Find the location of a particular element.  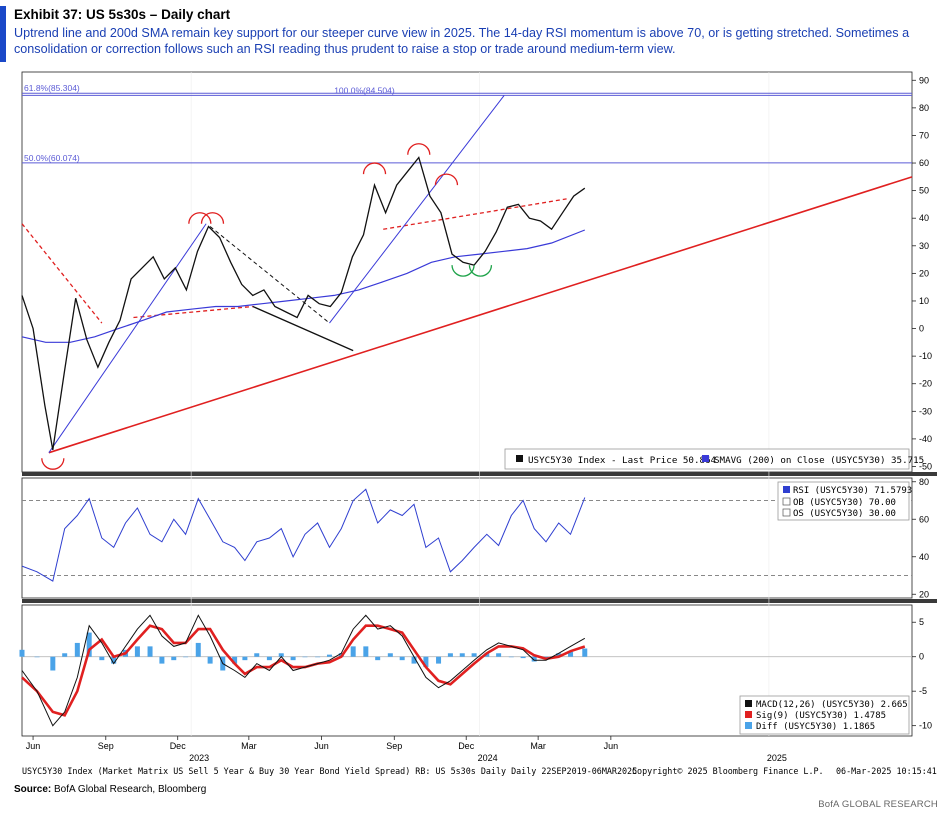

price-y-tick-label: 10 is located at coordinates (924, 301).